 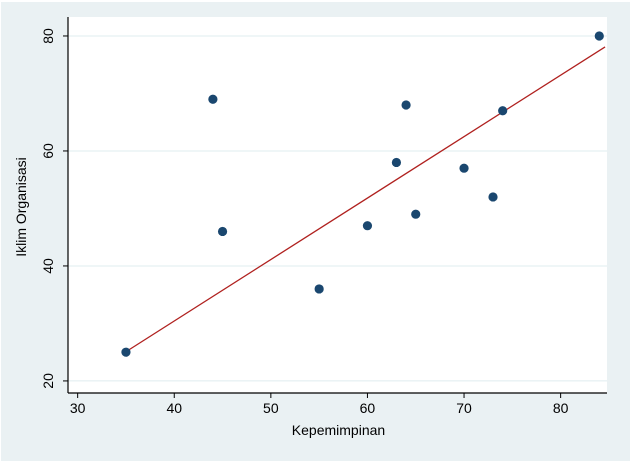 What do you see at coordinates (368, 408) in the screenshot?
I see `x-tick-label: 60` at bounding box center [368, 408].